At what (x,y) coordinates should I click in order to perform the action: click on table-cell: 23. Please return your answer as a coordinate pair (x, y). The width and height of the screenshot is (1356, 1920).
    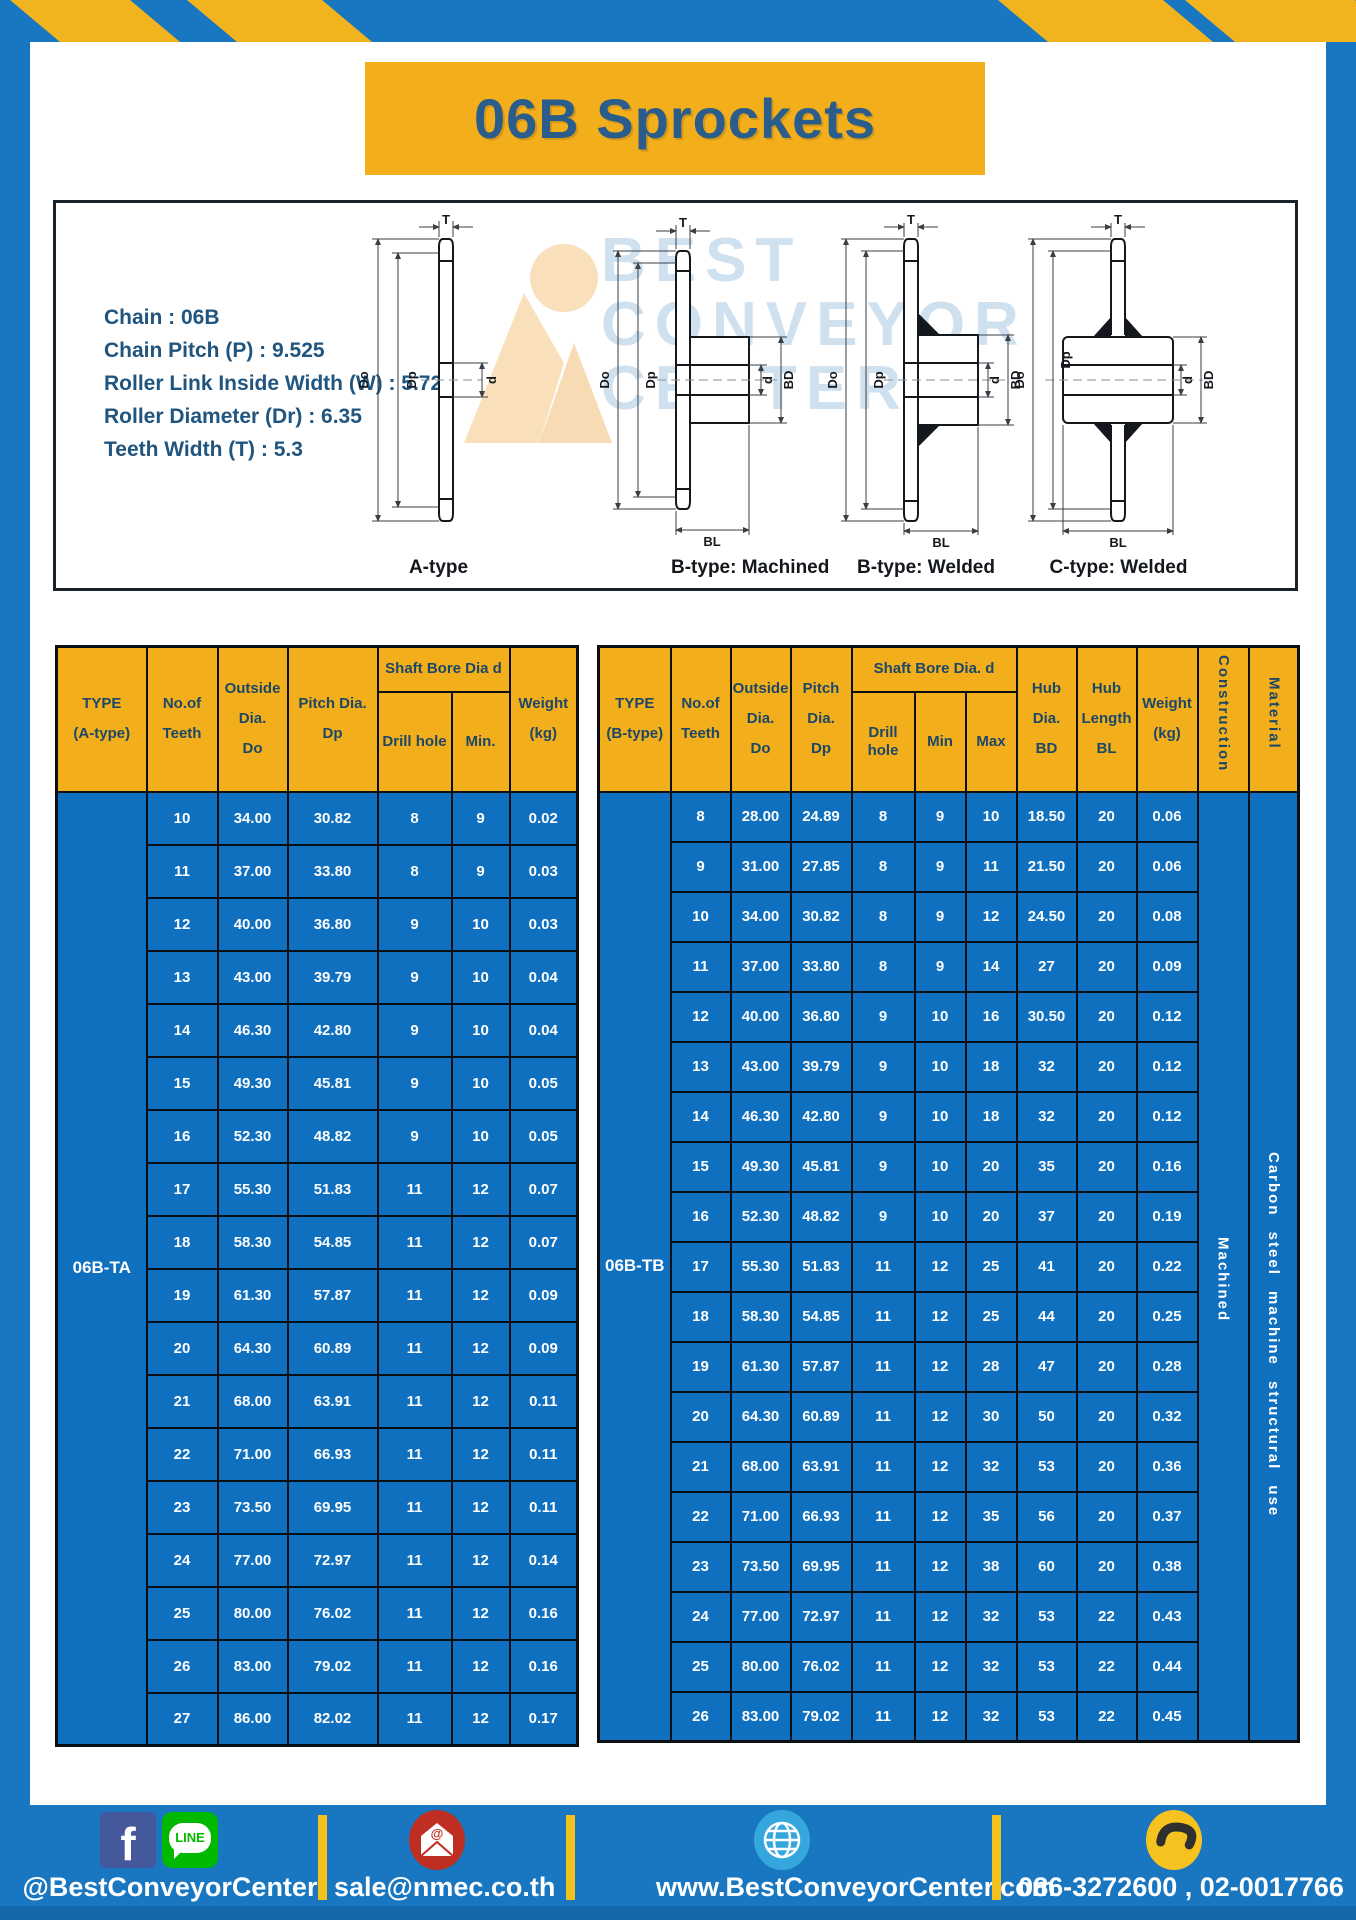
    Looking at the image, I should click on (182, 1507).